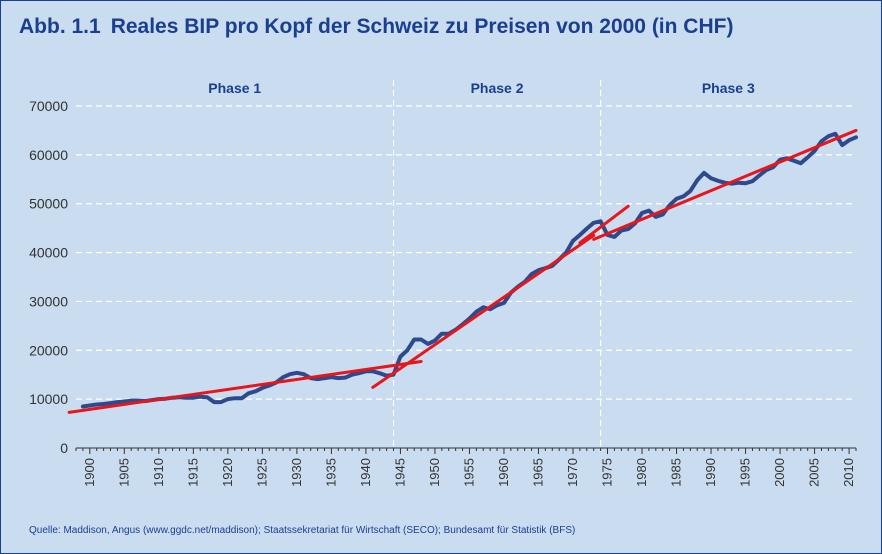  What do you see at coordinates (779, 472) in the screenshot?
I see `x-tick-label: 2000` at bounding box center [779, 472].